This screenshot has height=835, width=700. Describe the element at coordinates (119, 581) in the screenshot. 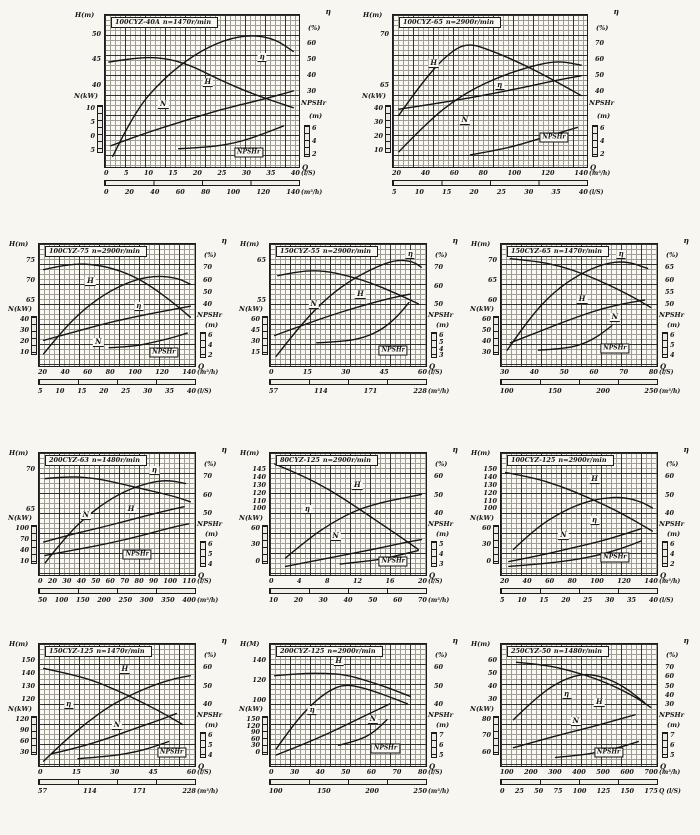

I see `x-axis-primary: 0 20 30 40 50 60 70 80 90 100 110 (l/S)` at that location.